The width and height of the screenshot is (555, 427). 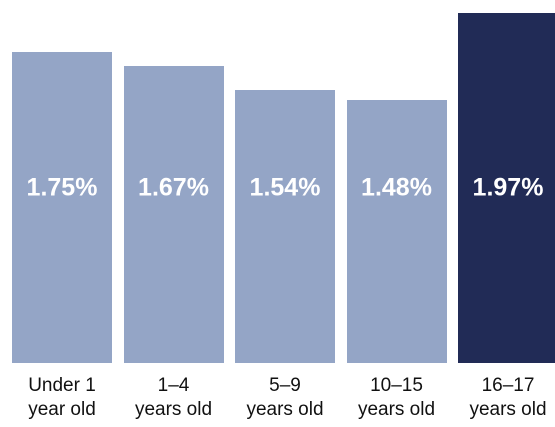 I want to click on bar-5: 1.97%, so click(x=506, y=188).